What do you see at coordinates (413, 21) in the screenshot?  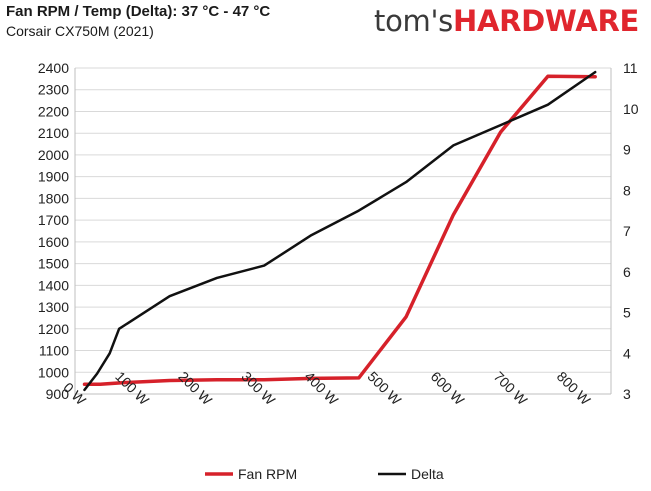 I see `brand-logo-part1: tom's` at bounding box center [413, 21].